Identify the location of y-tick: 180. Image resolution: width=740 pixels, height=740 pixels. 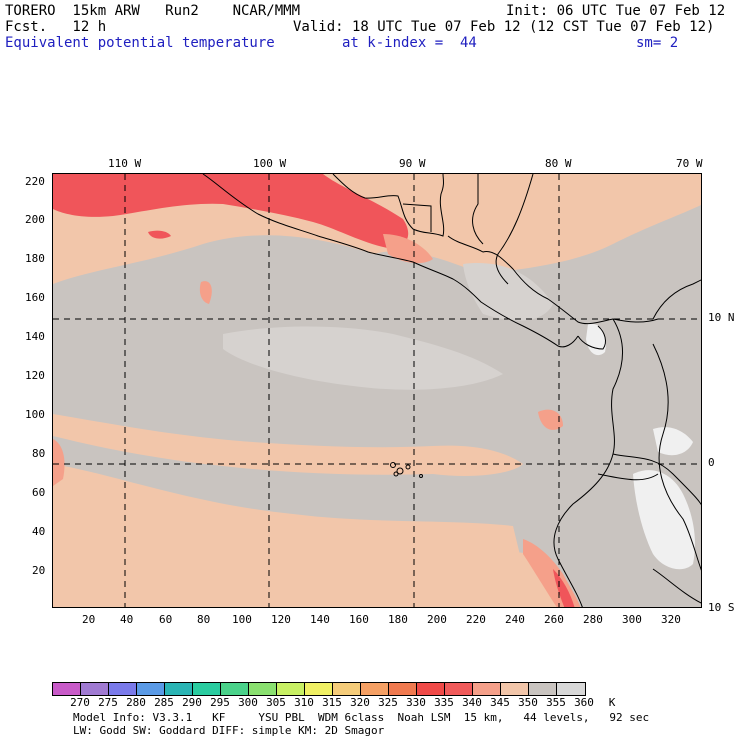
(35, 258).